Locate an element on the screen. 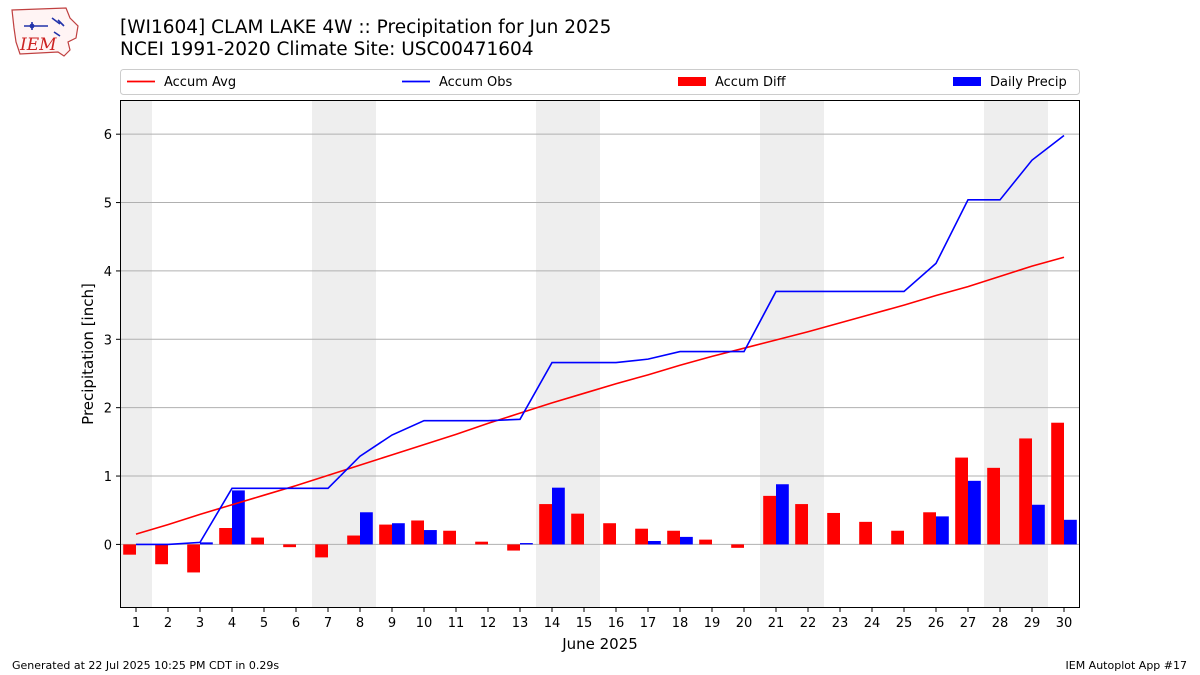  legend-label-accum-diff: Accum Diff is located at coordinates (751, 82).